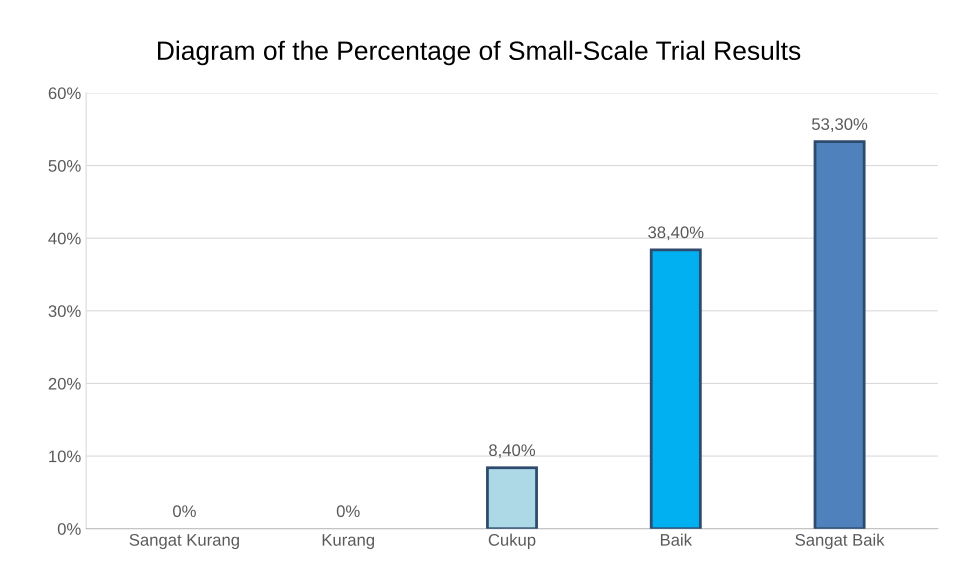  Describe the element at coordinates (184, 542) in the screenshot. I see `x-tick-label: Sangat Kurang` at that location.